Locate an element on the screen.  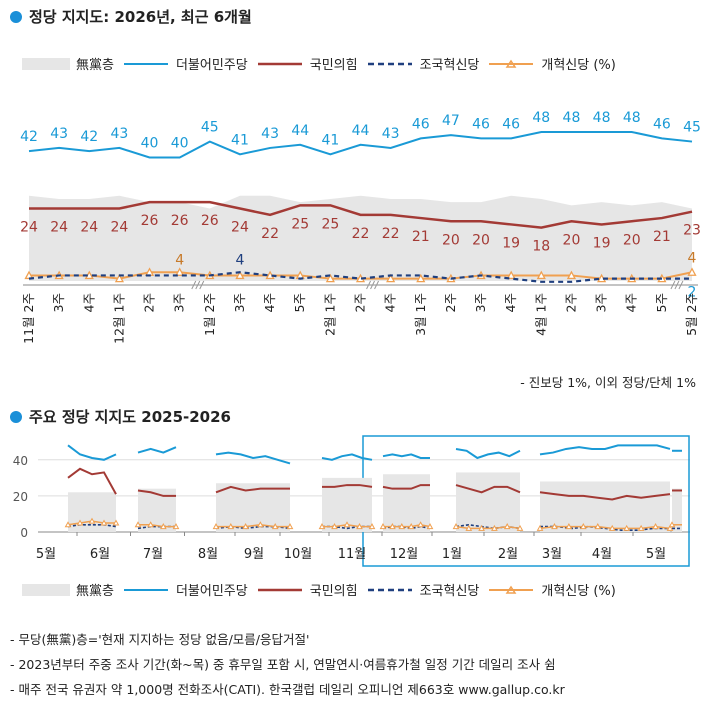
y-tick-label: 40 is located at coordinates (20, 461).